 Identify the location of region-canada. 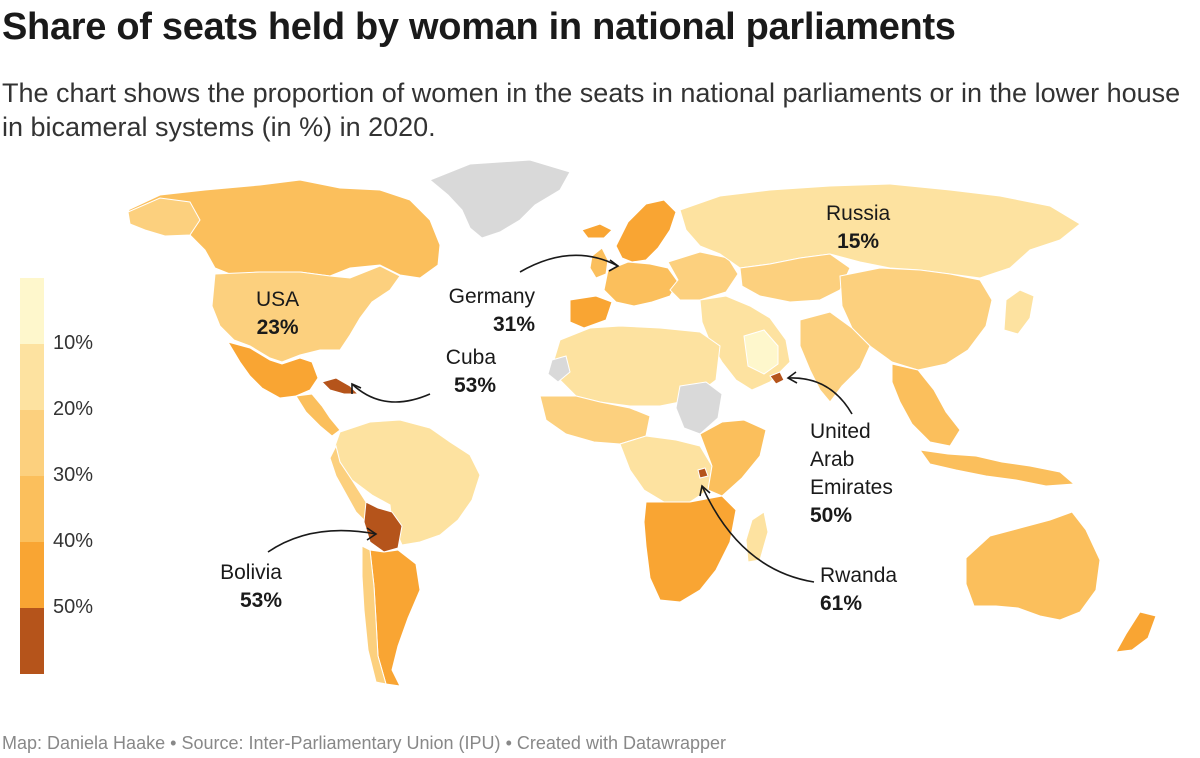
(284, 229).